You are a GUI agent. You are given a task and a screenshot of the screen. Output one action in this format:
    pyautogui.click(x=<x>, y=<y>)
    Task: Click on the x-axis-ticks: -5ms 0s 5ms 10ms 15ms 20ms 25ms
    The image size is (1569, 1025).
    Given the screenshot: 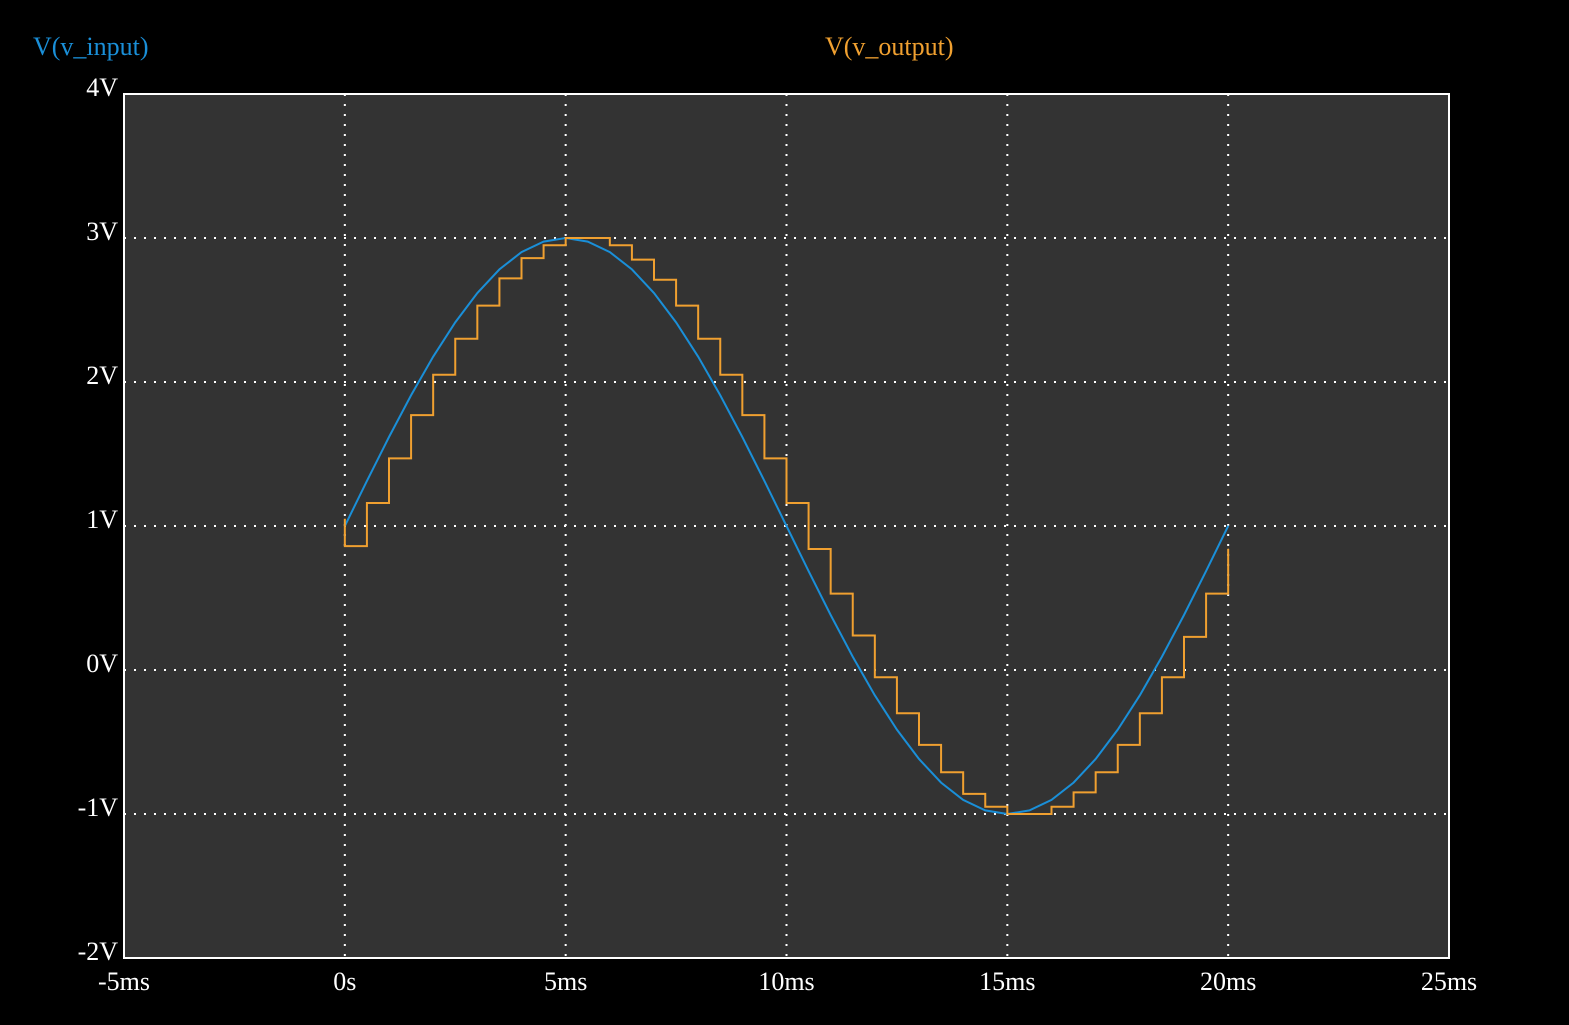 What is the action you would take?
    pyautogui.click(x=787, y=981)
    